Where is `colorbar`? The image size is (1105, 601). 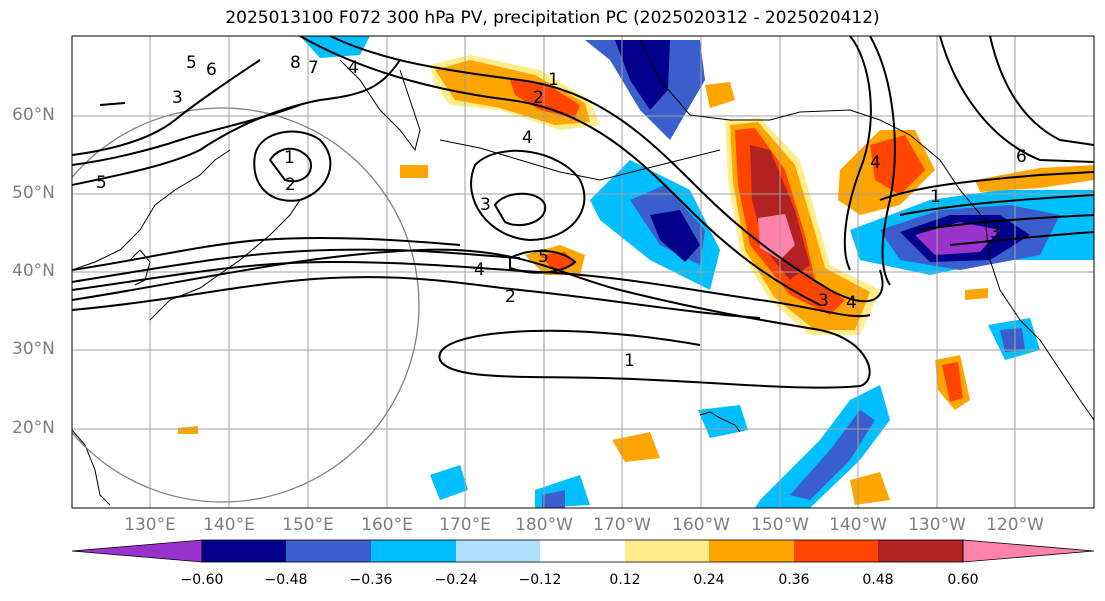 colorbar is located at coordinates (583, 551).